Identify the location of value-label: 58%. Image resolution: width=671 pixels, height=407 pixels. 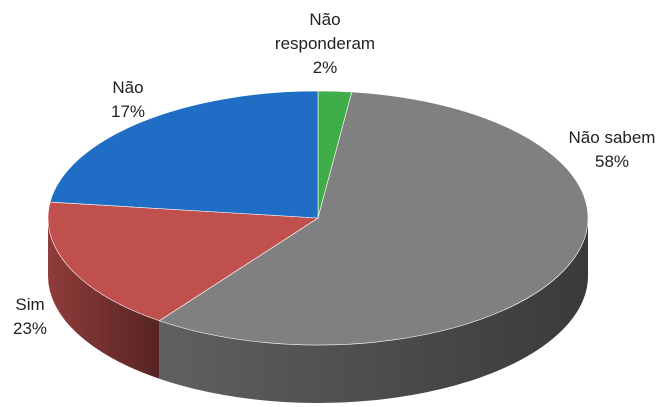
(612, 161).